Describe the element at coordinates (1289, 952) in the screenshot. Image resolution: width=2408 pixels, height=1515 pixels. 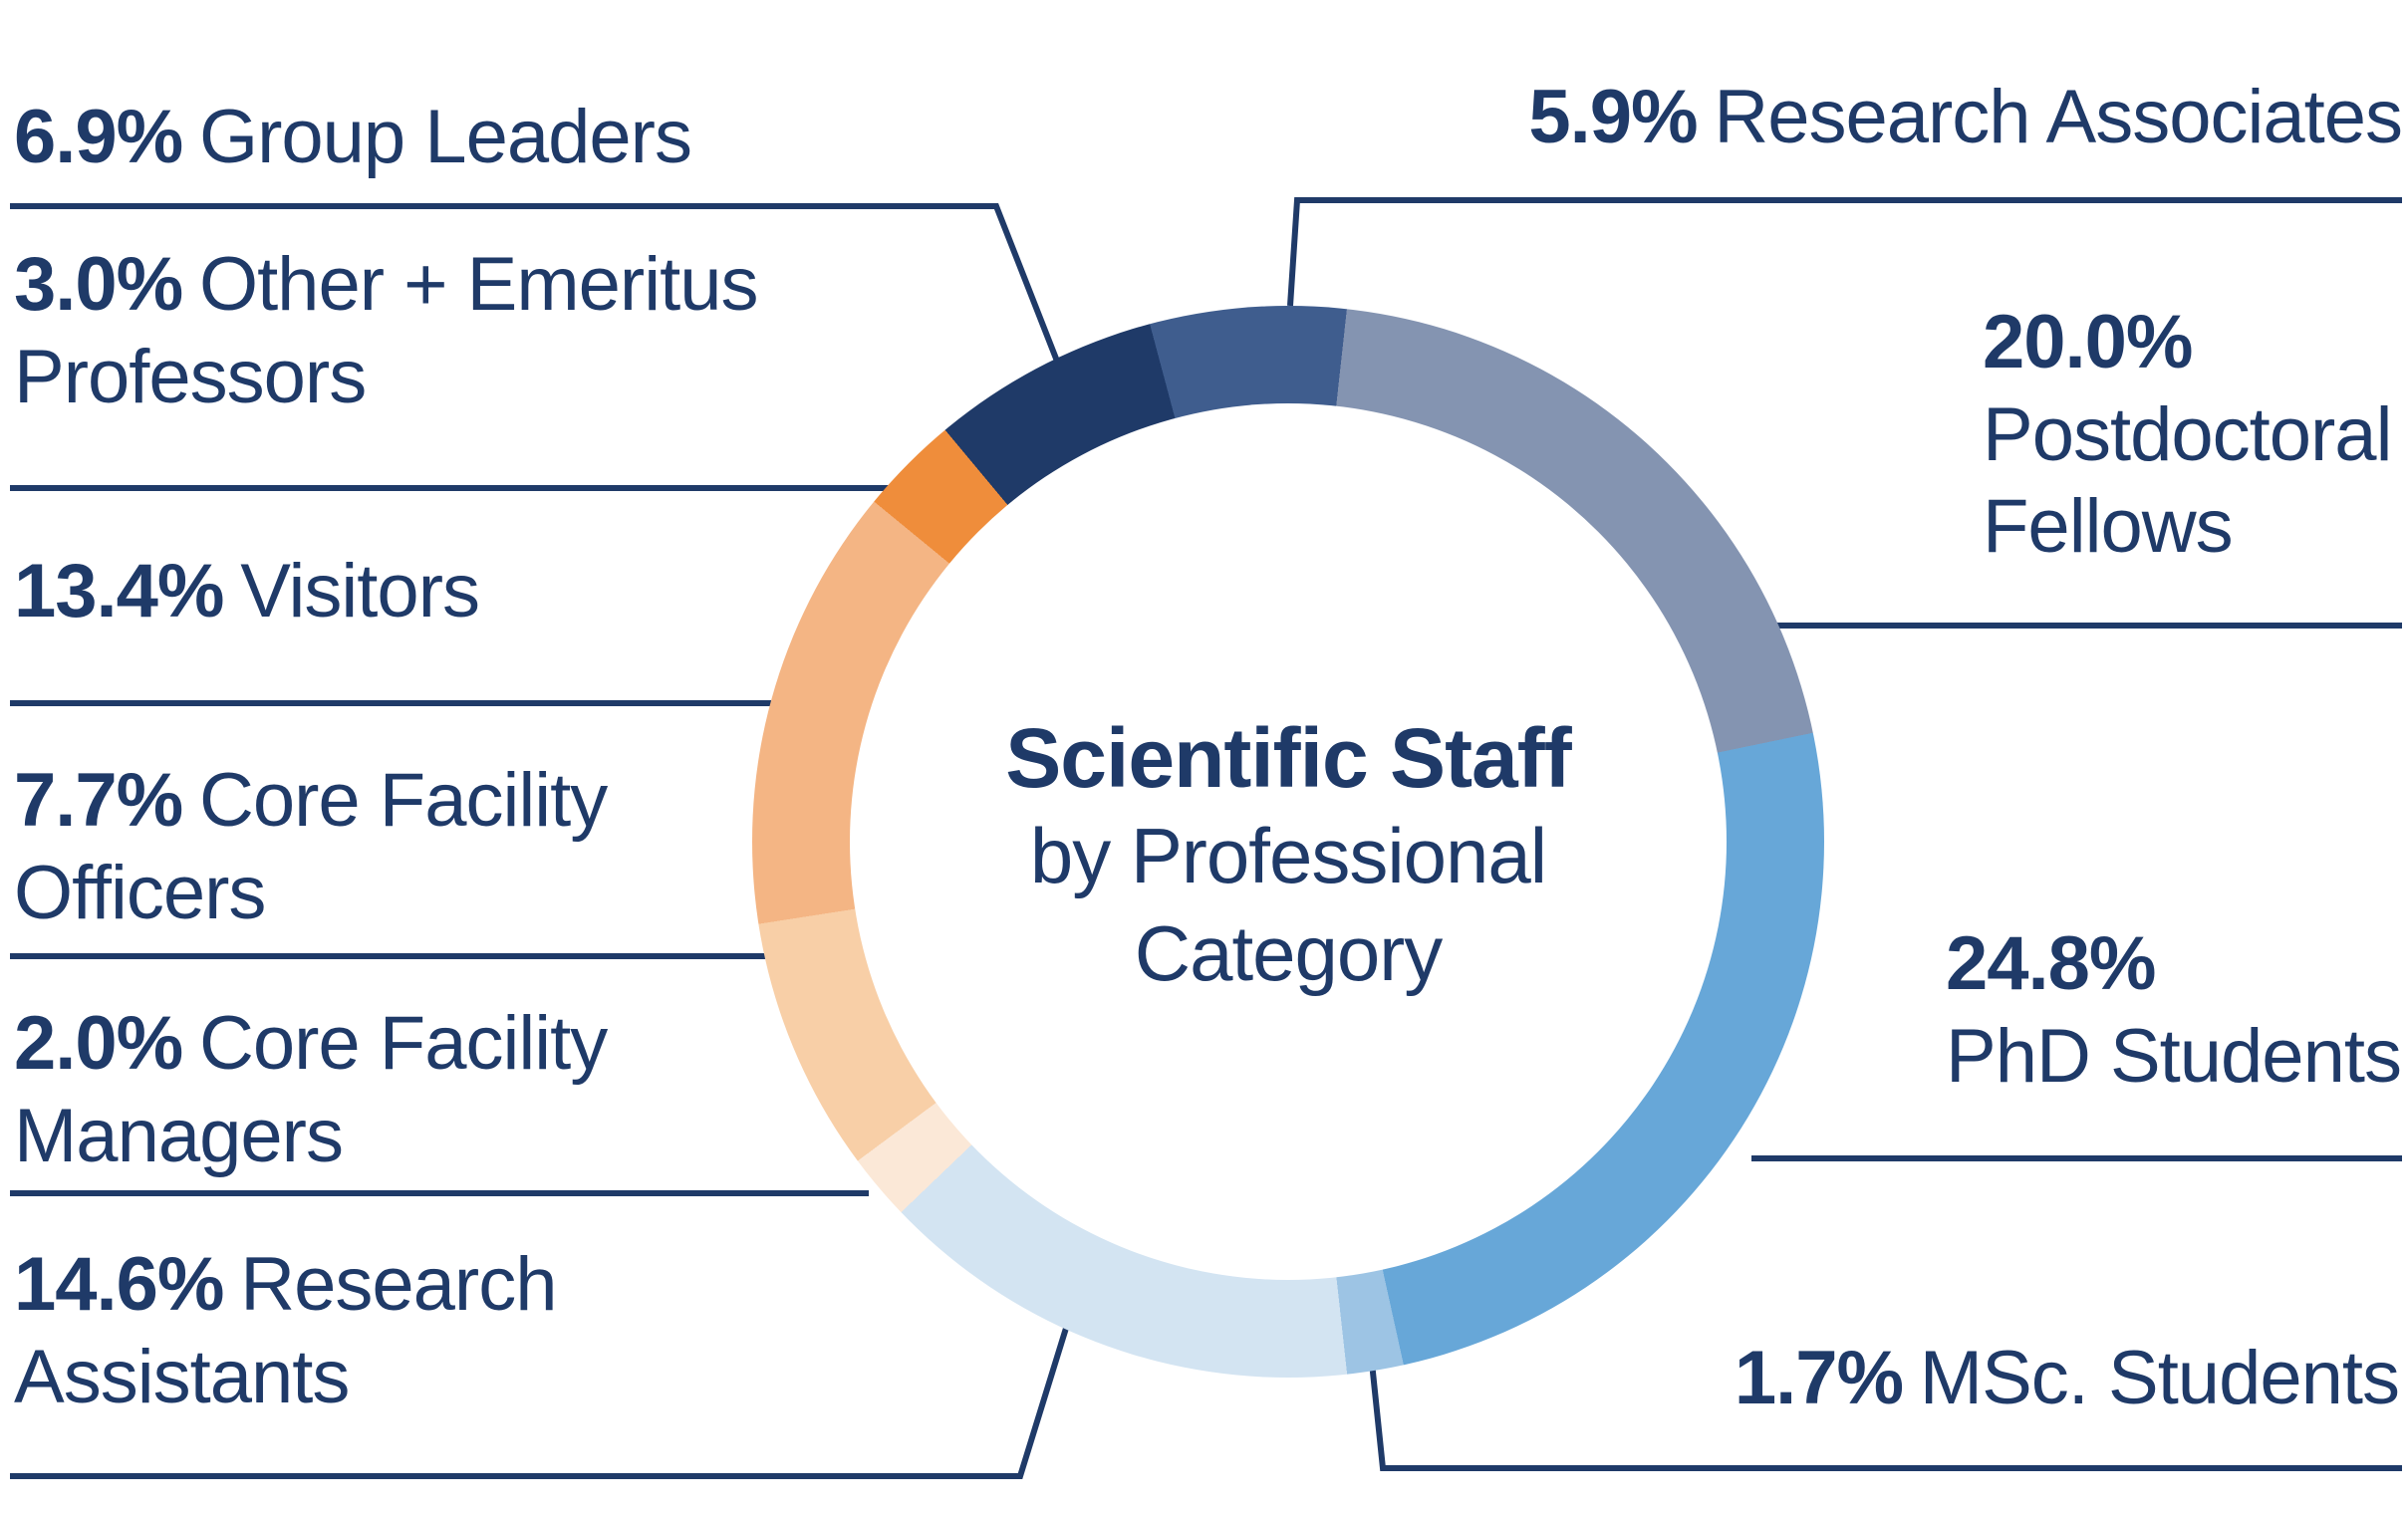
I see `chart-title-line3: Category` at that location.